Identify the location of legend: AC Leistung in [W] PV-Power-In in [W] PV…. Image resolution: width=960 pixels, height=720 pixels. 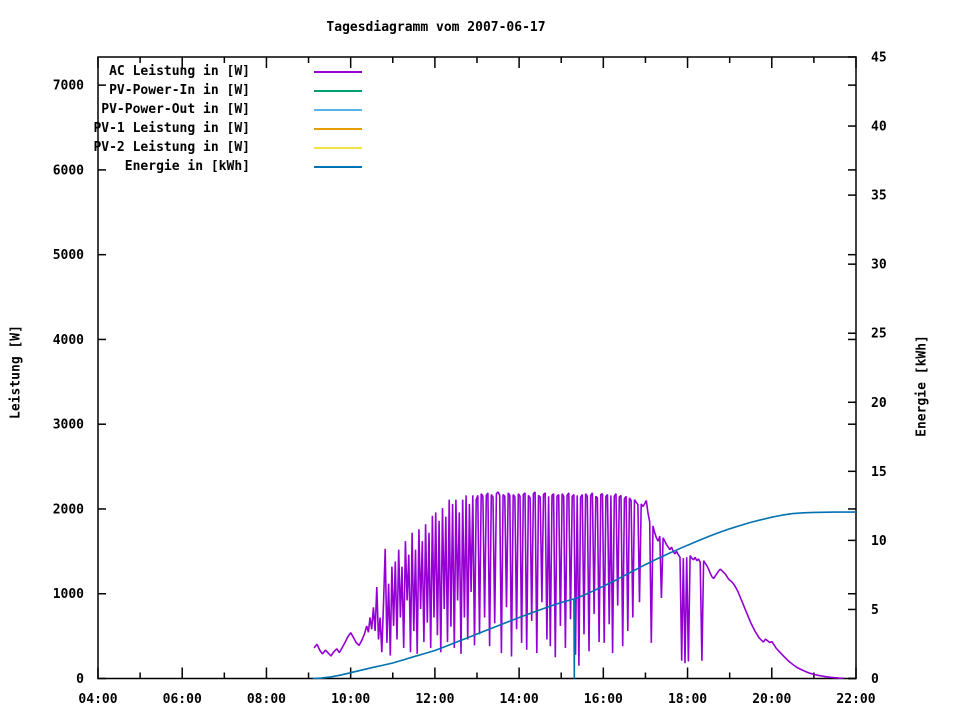
(181, 119).